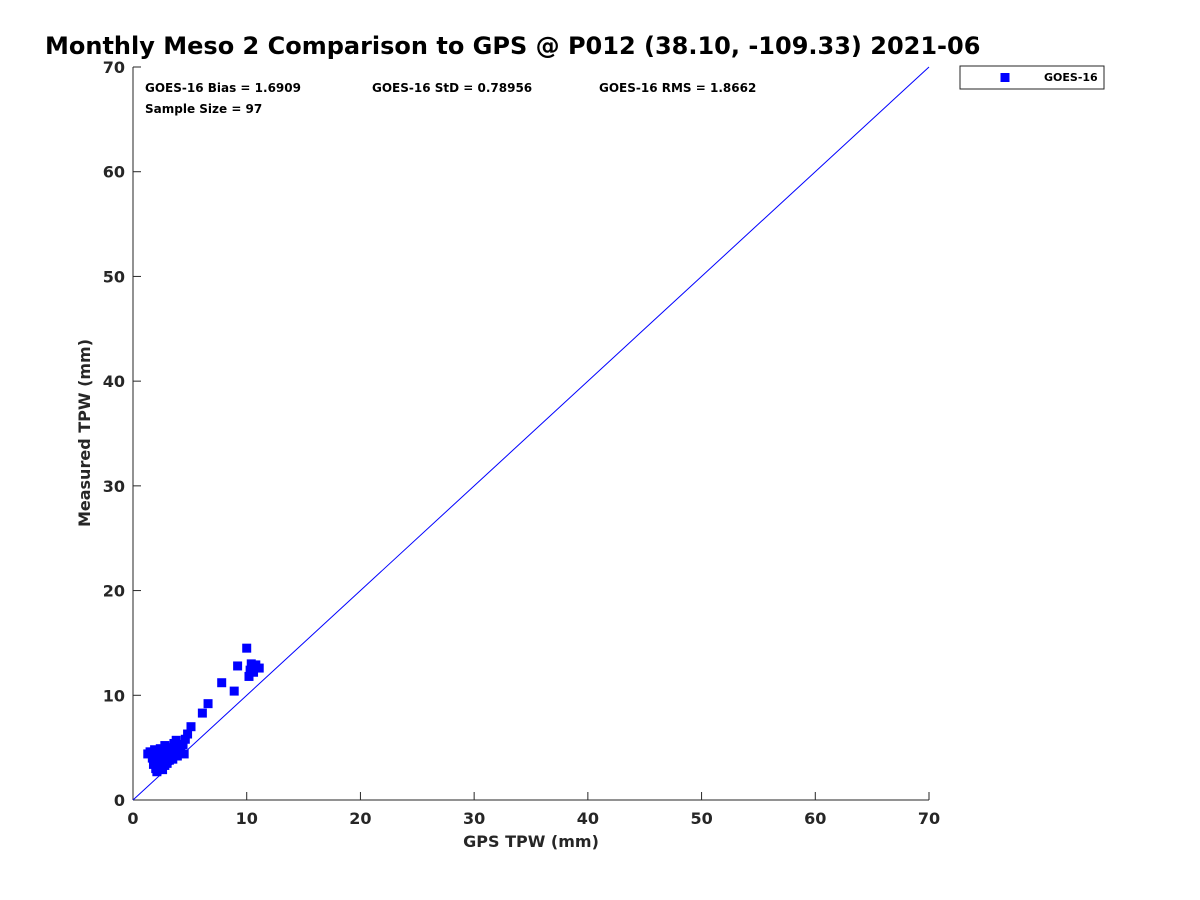 This screenshot has height=900, width=1200. I want to click on y-tick-label: 60, so click(114, 172).